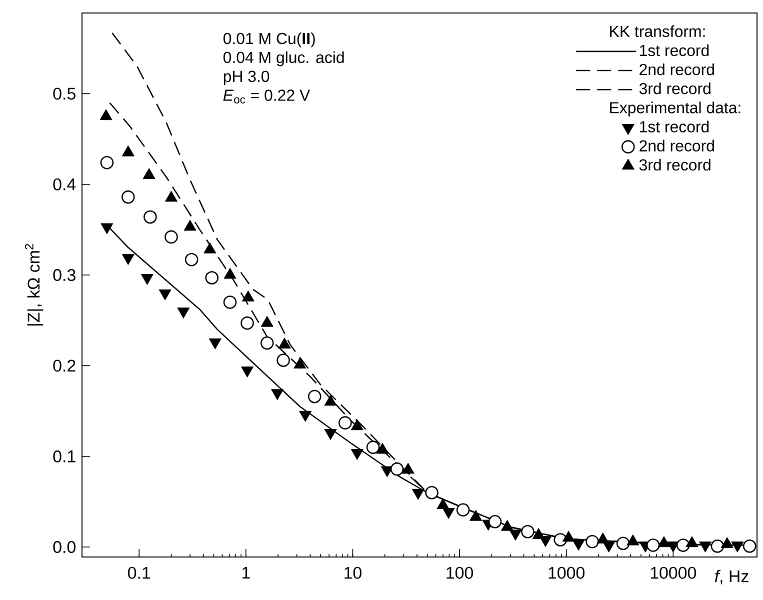 The image size is (763, 600). What do you see at coordinates (269, 40) in the screenshot?
I see `annotation: 0.01 M Cu(II)` at bounding box center [269, 40].